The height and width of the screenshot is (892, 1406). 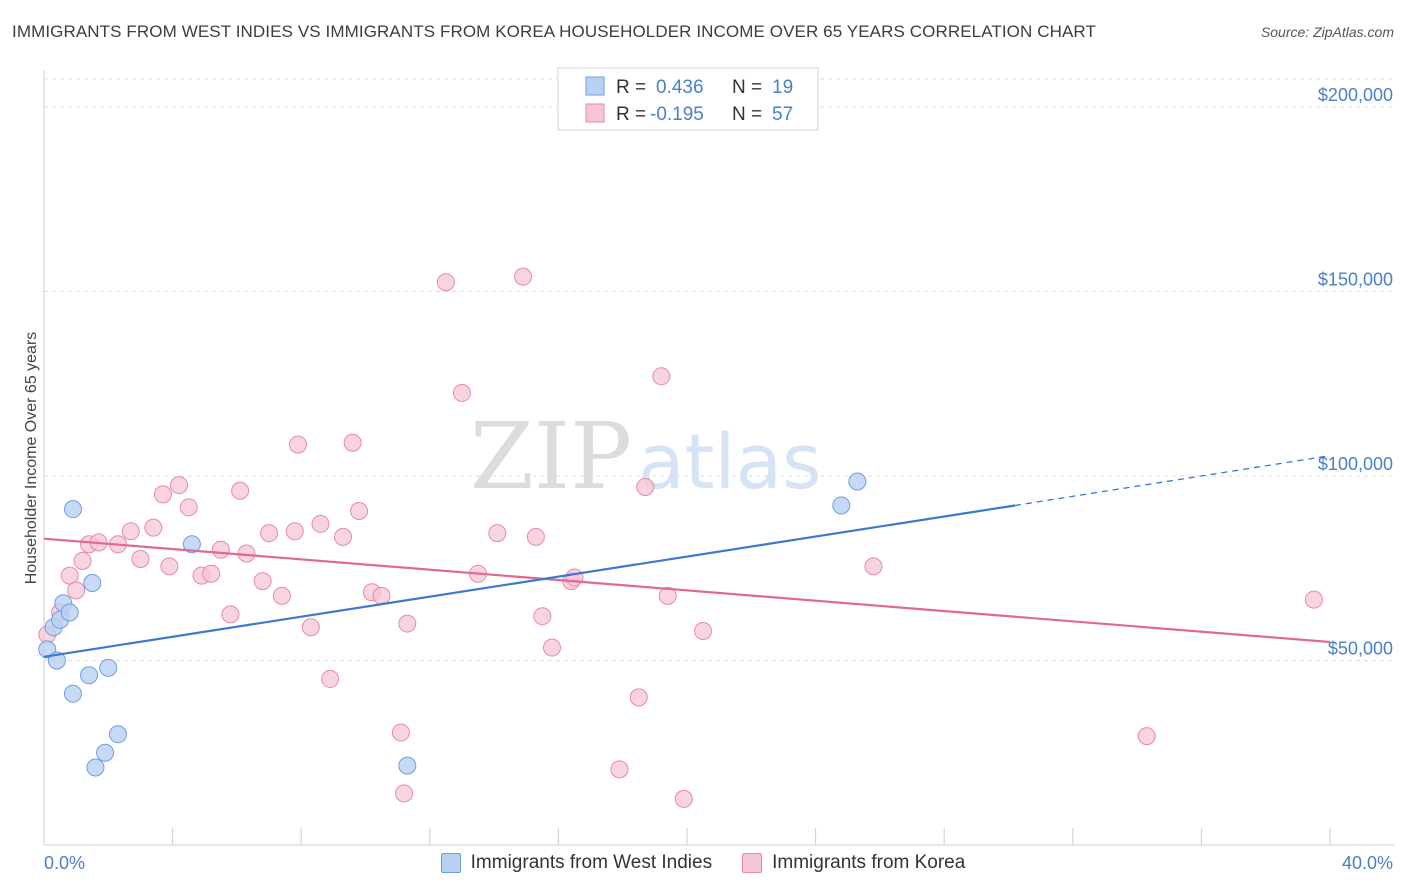 What do you see at coordinates (1172, 481) in the screenshot?
I see `west-indies-trend-extension` at bounding box center [1172, 481].